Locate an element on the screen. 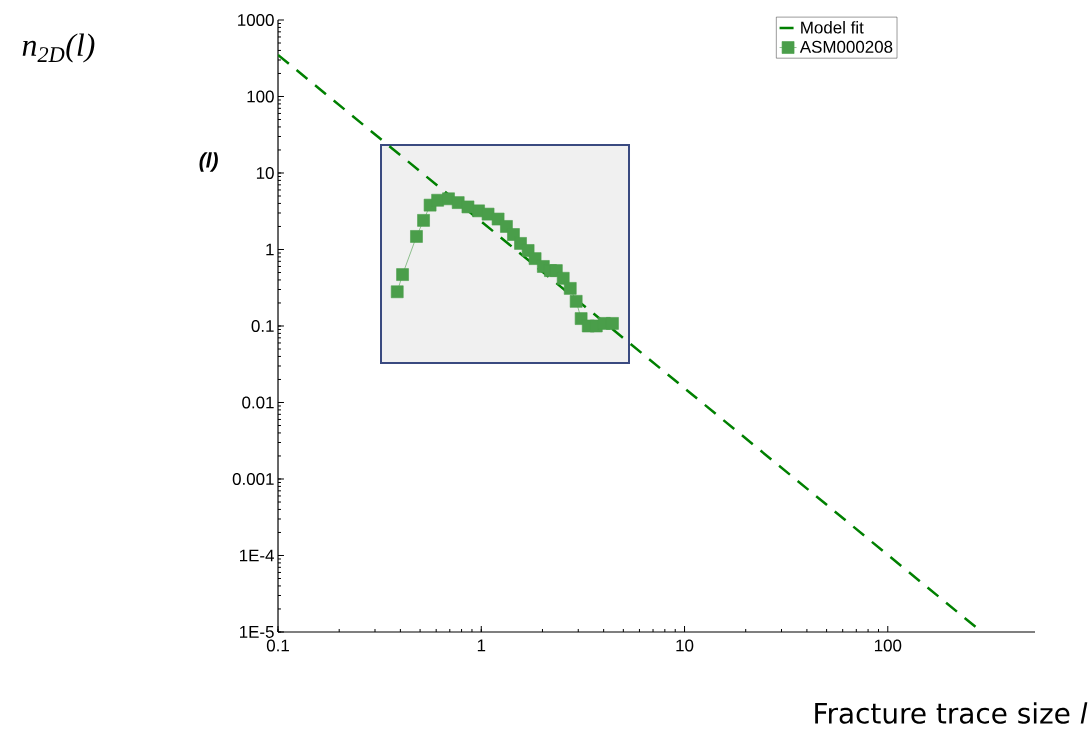 The image size is (1091, 732). legend-label: Model fit is located at coordinates (832, 27).